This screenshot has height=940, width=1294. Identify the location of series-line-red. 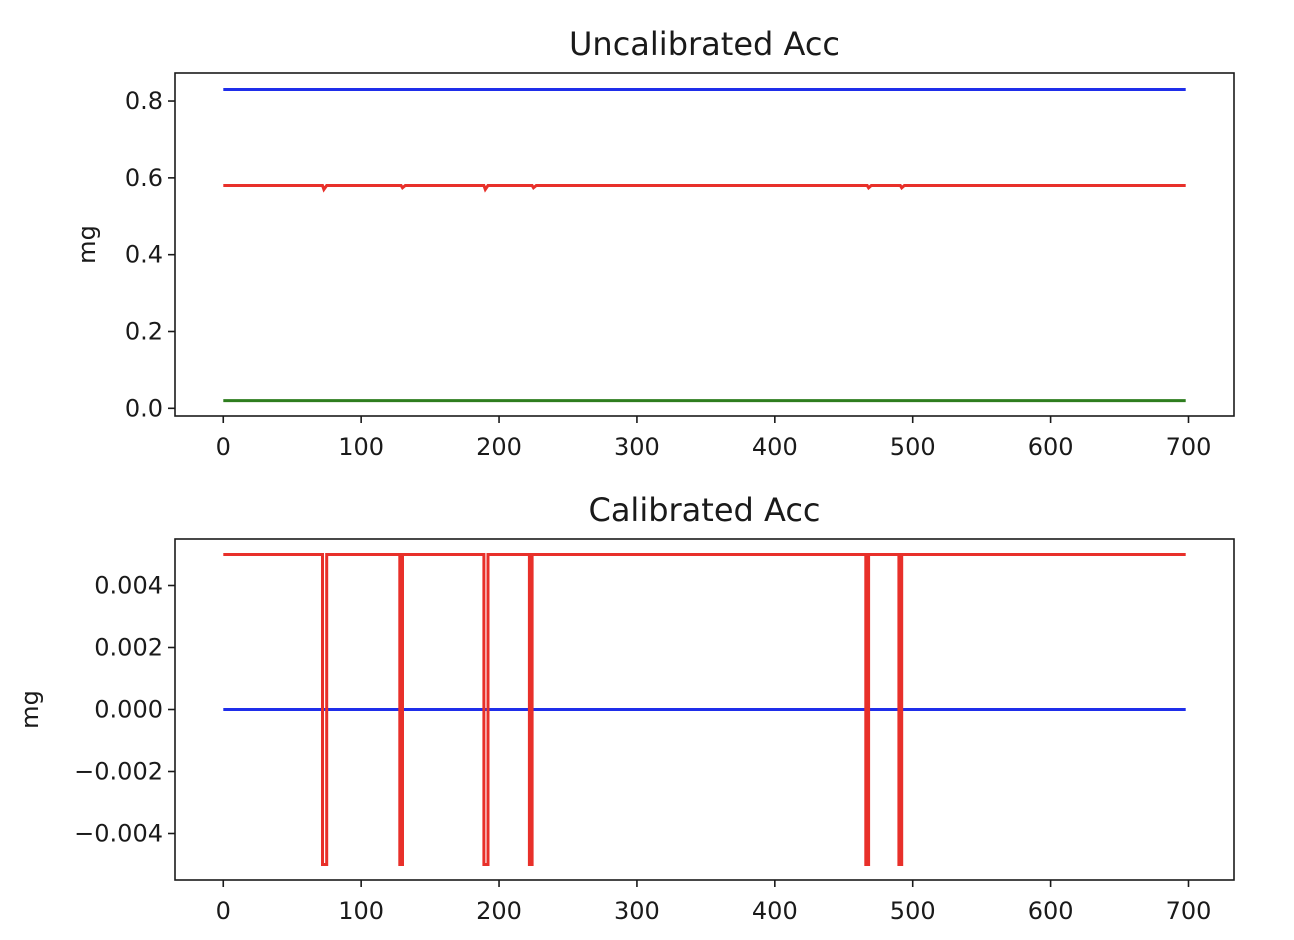
(704, 188).